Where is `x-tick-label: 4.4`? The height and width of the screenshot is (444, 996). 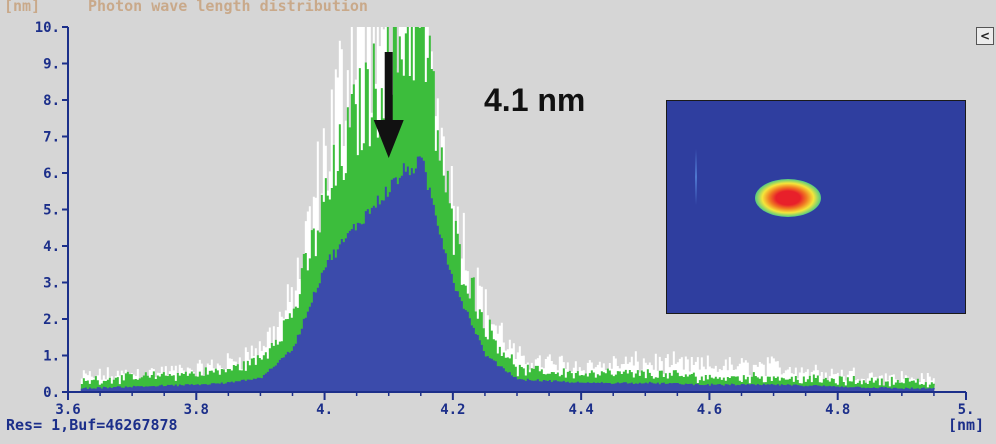 x-tick-label: 4.4 is located at coordinates (580, 410).